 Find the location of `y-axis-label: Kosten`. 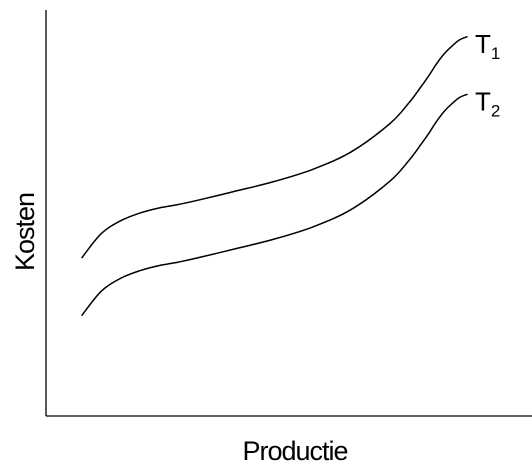

y-axis-label: Kosten is located at coordinates (25, 232).